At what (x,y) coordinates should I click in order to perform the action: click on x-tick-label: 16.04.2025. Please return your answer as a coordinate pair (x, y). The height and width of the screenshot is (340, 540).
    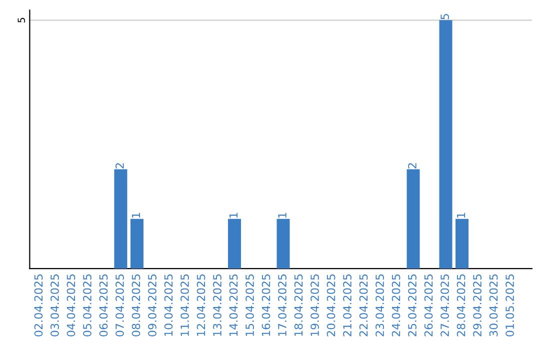
    Looking at the image, I should click on (266, 305).